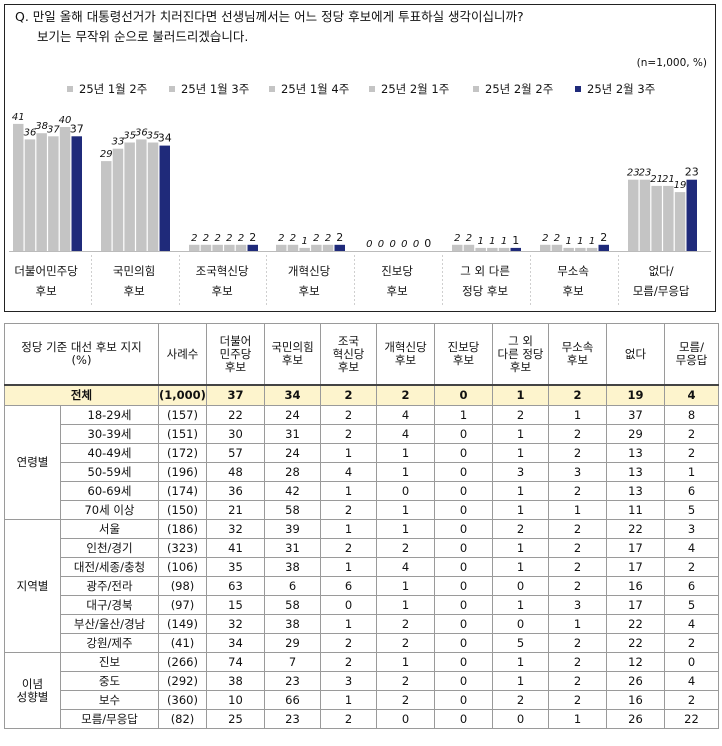 Image resolution: width=722 pixels, height=746 pixels. I want to click on sample-size: (150), so click(182, 510).